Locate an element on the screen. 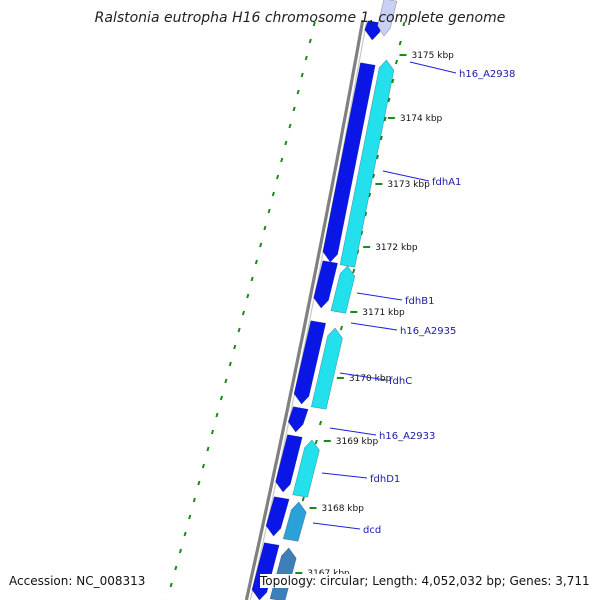 The height and width of the screenshot is (600, 600). tick-label: 3170 kbp is located at coordinates (370, 379).